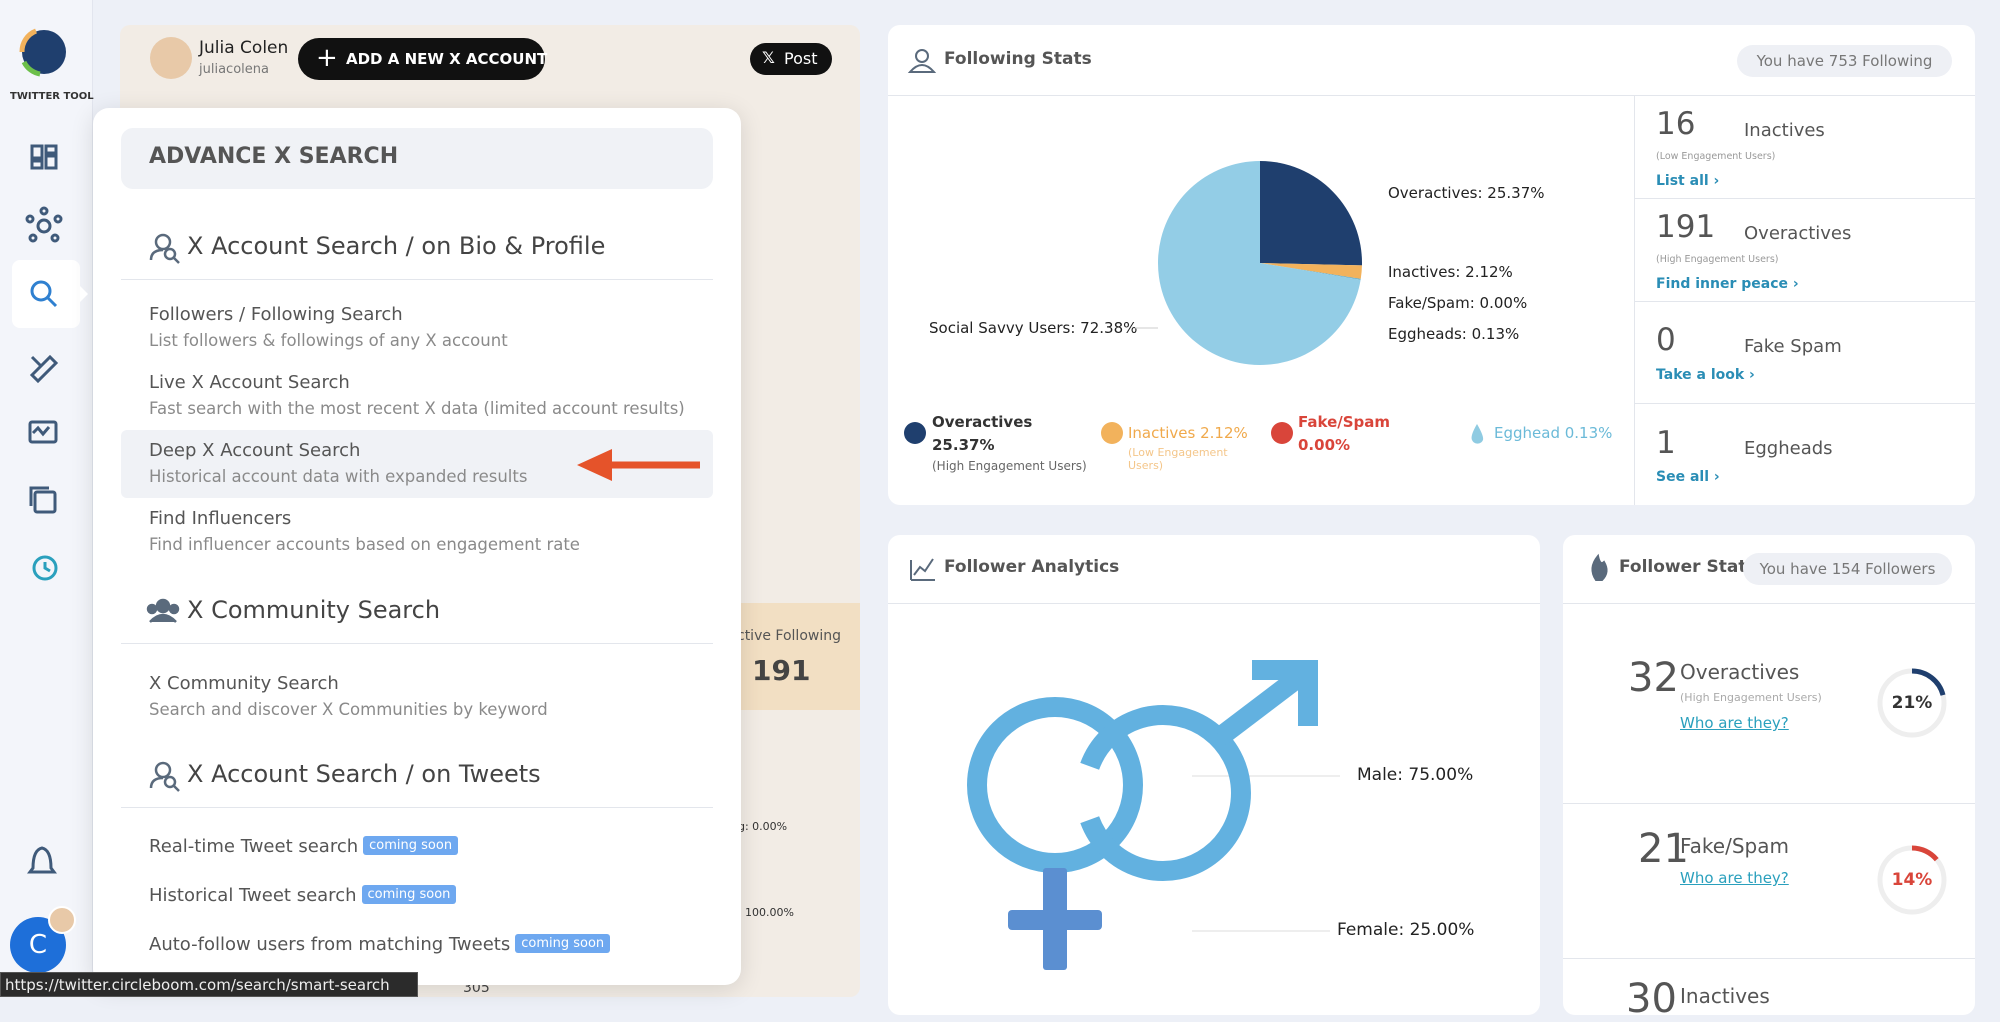 The height and width of the screenshot is (1022, 2000). Describe the element at coordinates (1651, 999) in the screenshot. I see `count: 30` at that location.